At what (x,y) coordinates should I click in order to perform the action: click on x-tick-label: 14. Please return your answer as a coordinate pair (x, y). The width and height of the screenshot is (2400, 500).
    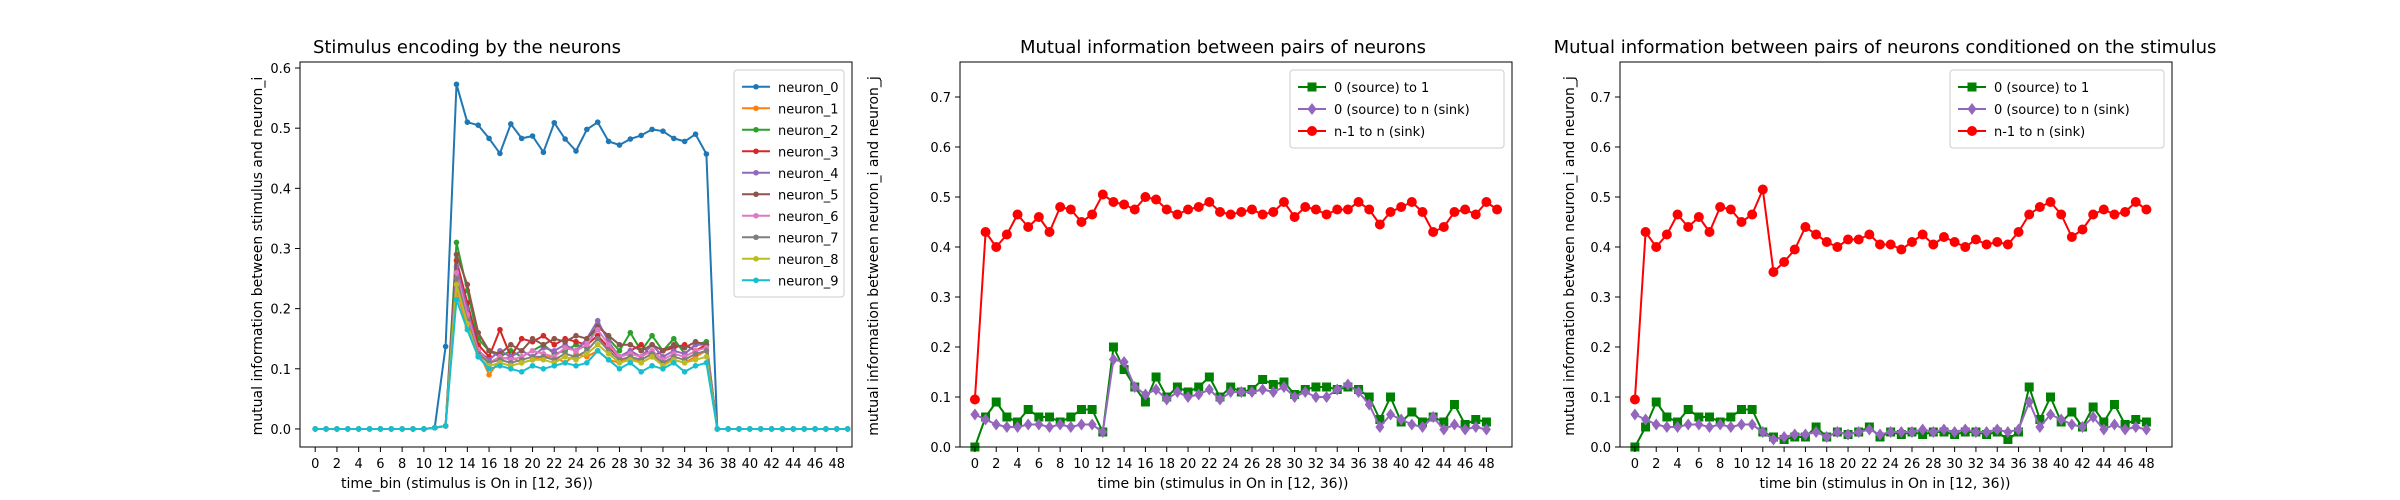
    Looking at the image, I should click on (467, 464).